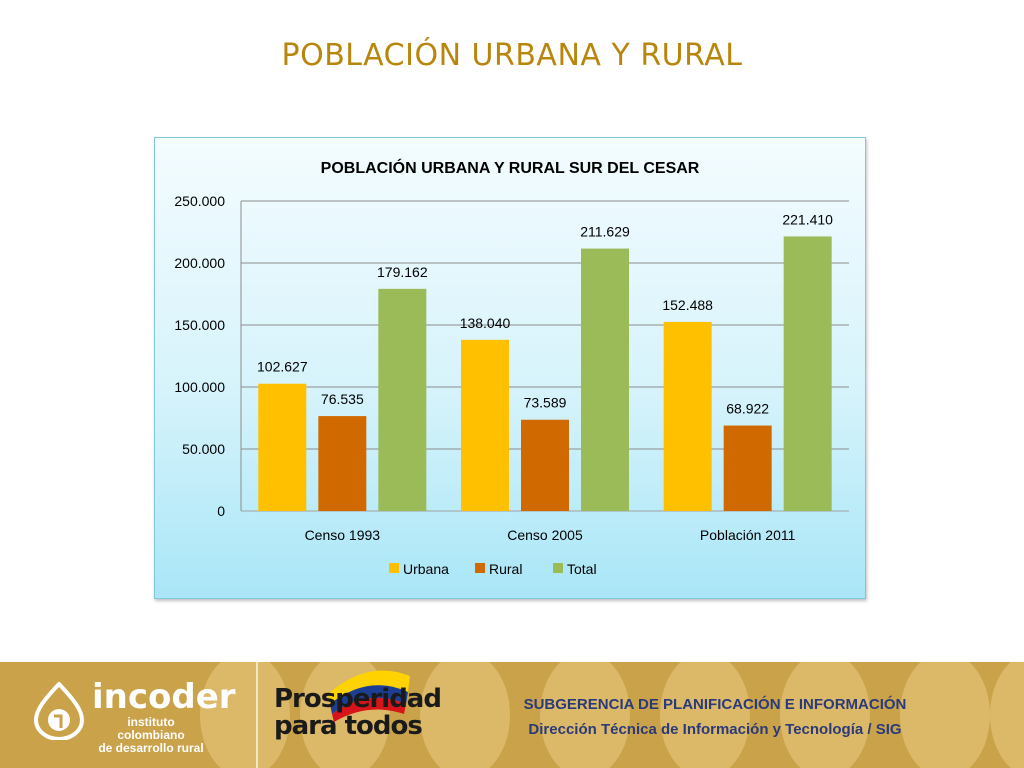 Image resolution: width=1024 pixels, height=768 pixels. Describe the element at coordinates (748, 535) in the screenshot. I see `x-tick-label: Población 2011` at that location.